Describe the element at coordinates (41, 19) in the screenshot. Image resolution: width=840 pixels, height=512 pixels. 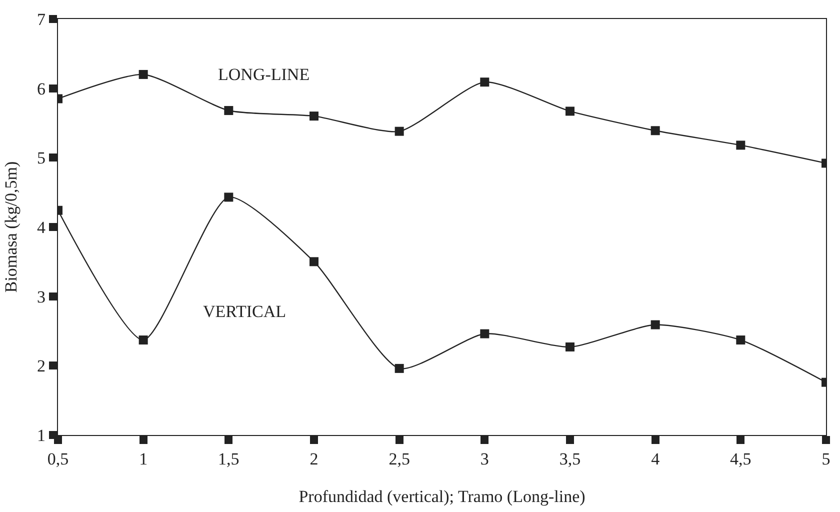
I see `y-tick-label: 7` at that location.